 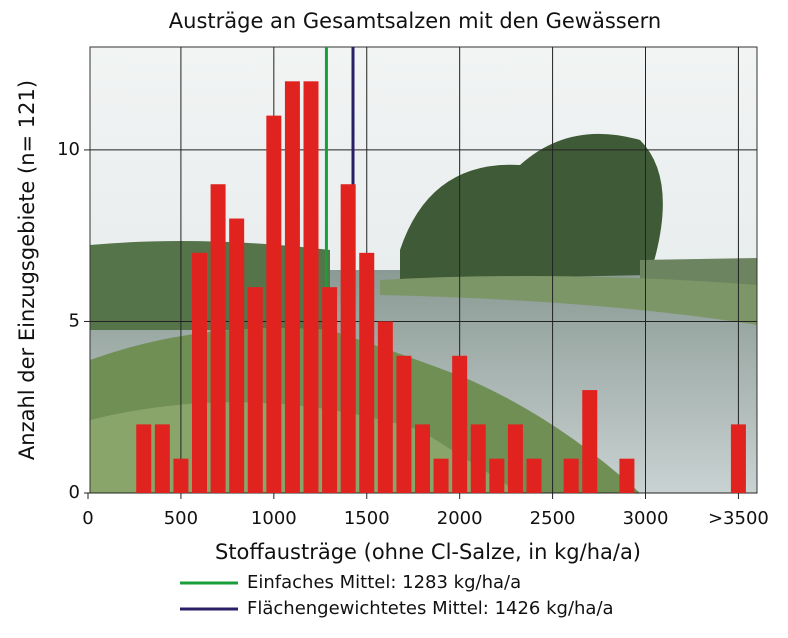 What do you see at coordinates (384, 582) in the screenshot?
I see `legend-label: Einfaches Mittel: 1283 kg/ha/a` at bounding box center [384, 582].